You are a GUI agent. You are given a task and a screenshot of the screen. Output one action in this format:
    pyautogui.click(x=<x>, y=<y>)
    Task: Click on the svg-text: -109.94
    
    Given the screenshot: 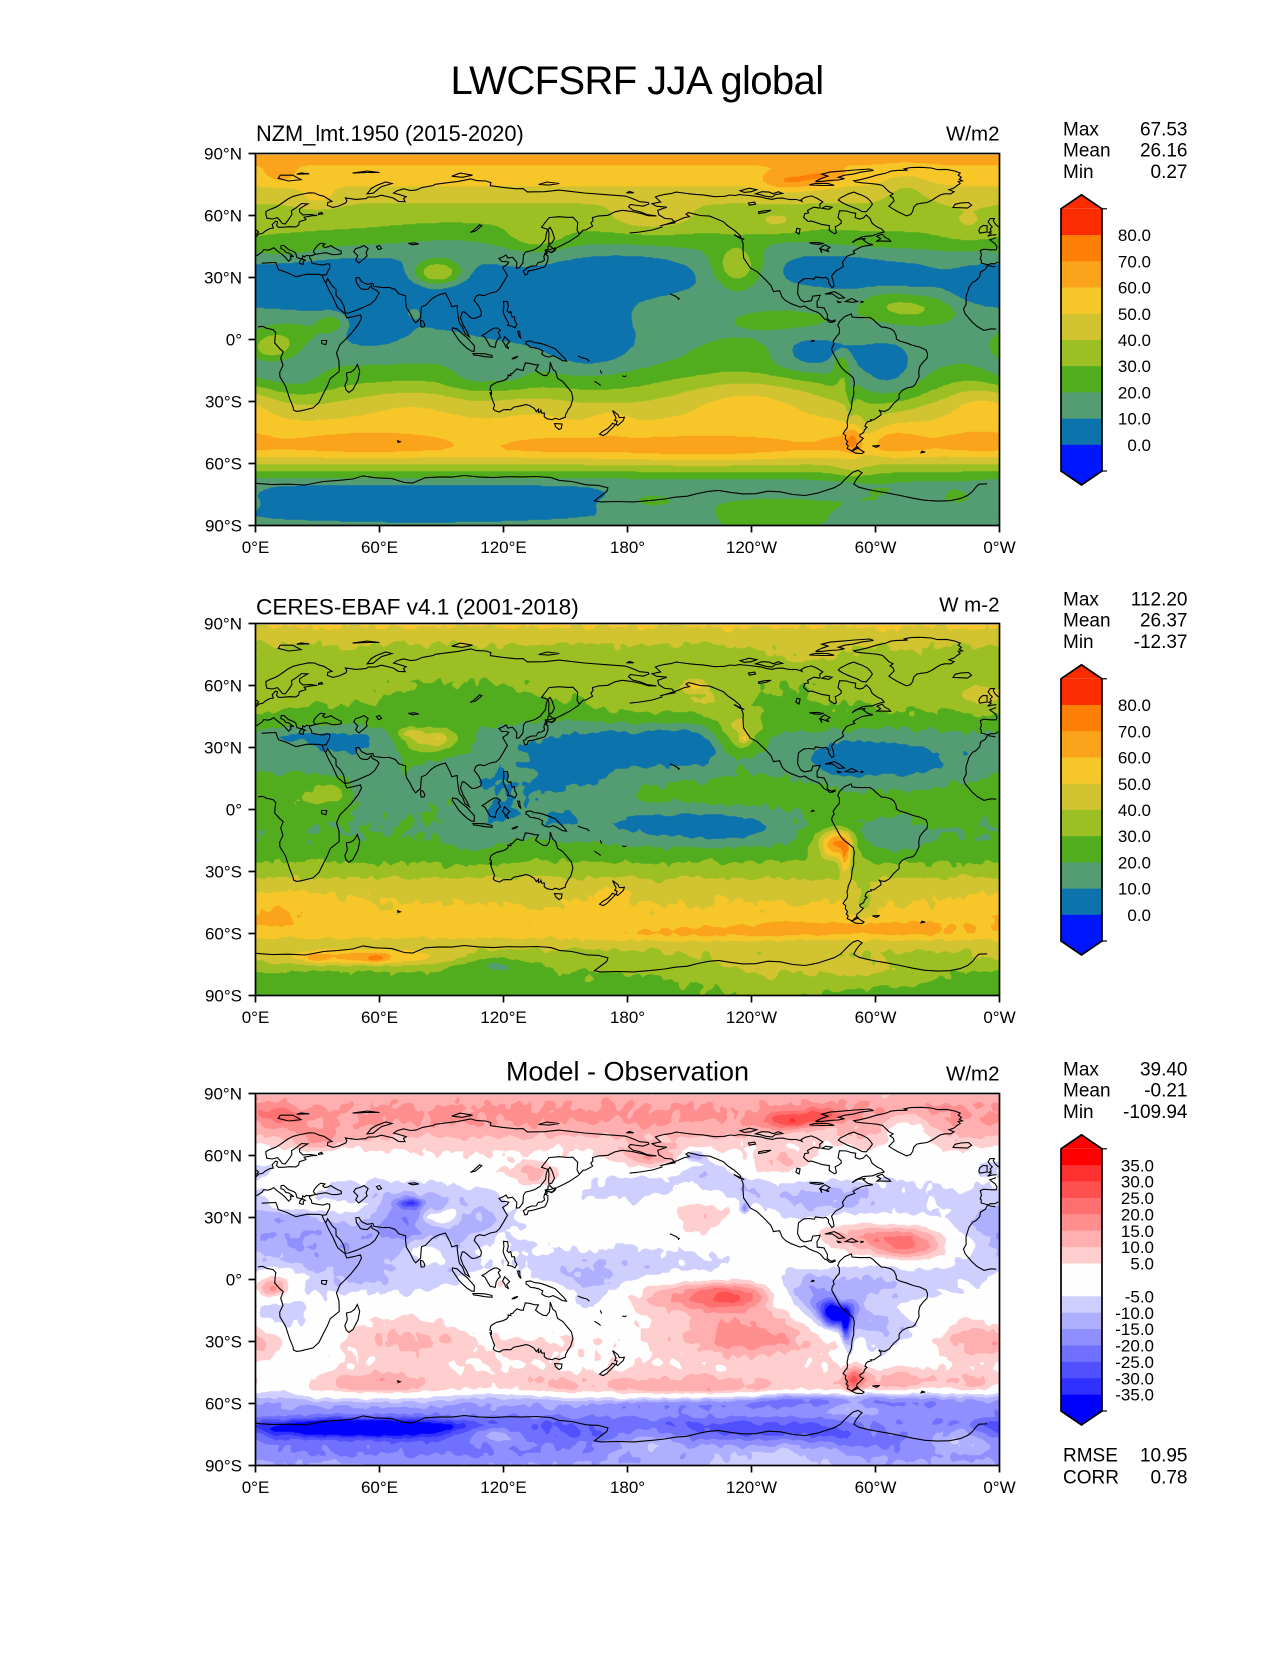 What is the action you would take?
    pyautogui.click(x=1155, y=1112)
    